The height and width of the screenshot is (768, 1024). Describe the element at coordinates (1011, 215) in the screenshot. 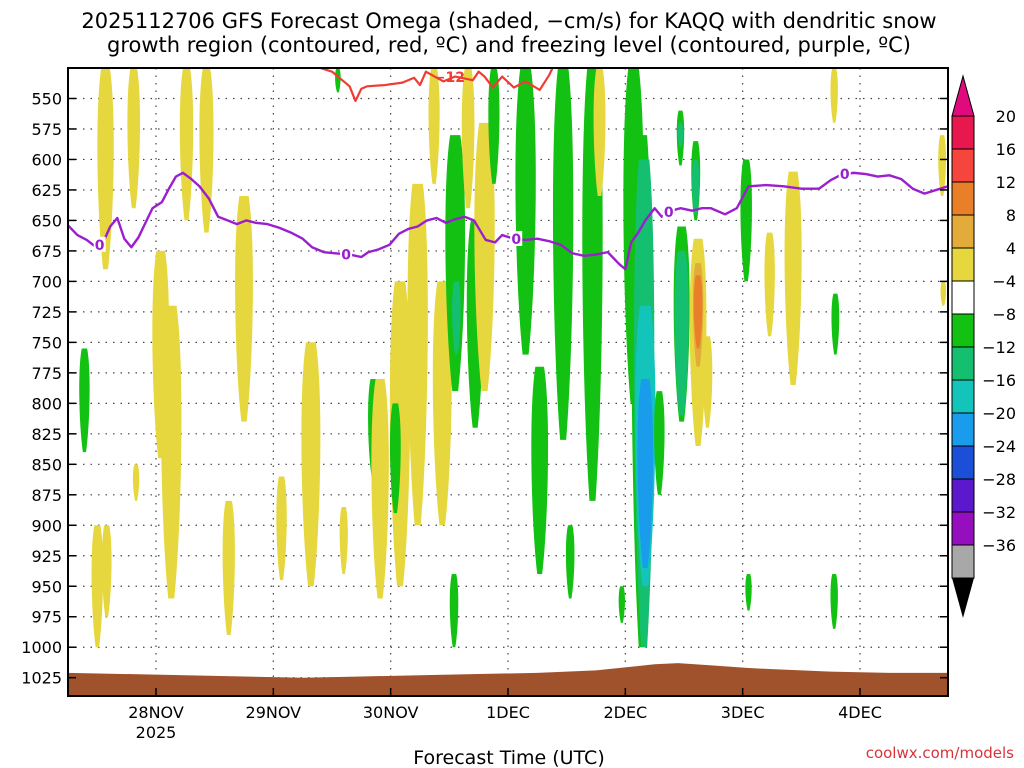

I see `colorbar-label: 8` at that location.